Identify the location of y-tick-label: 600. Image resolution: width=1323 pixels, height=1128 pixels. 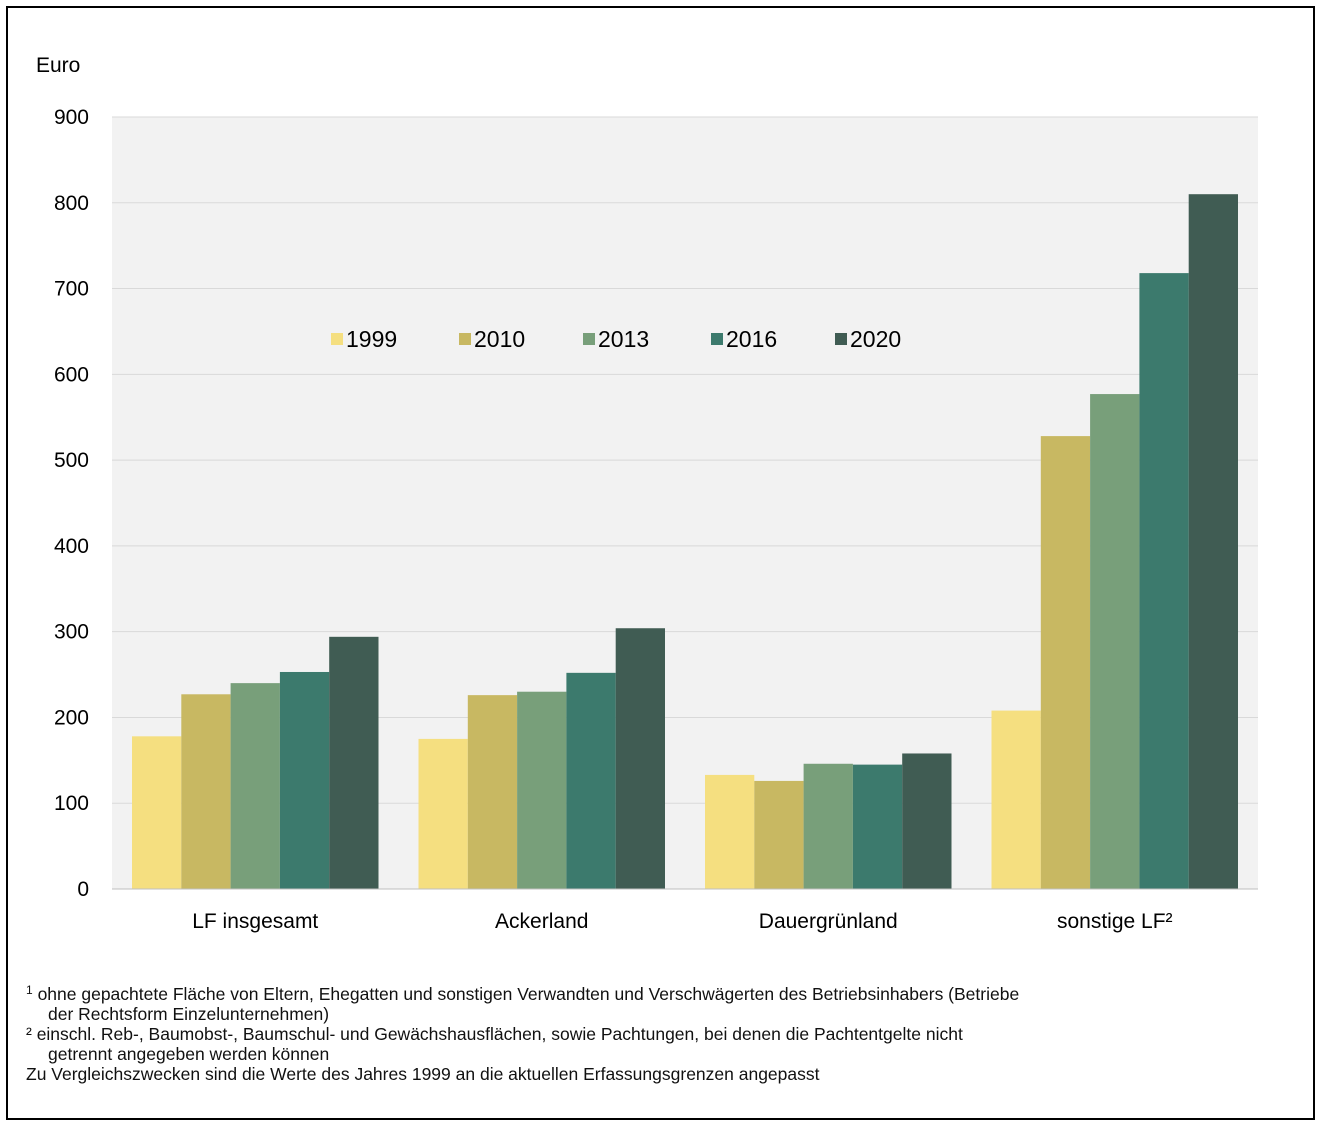
(71, 374).